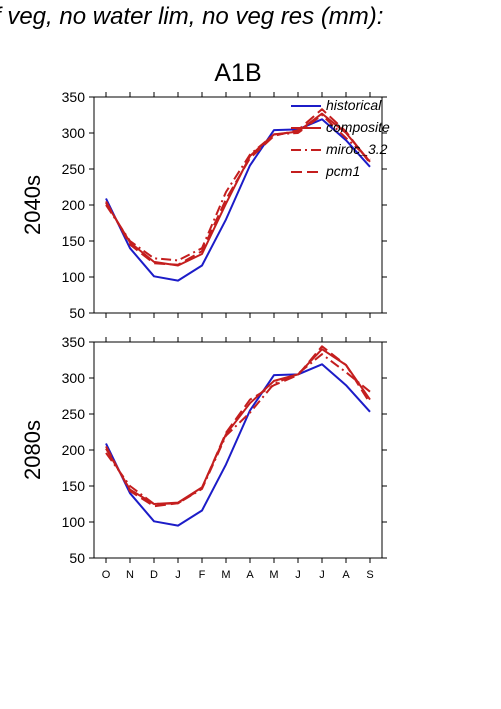 The width and height of the screenshot is (501, 709). Describe the element at coordinates (32, 450) in the screenshot. I see `y-axis-label: 2080s` at that location.